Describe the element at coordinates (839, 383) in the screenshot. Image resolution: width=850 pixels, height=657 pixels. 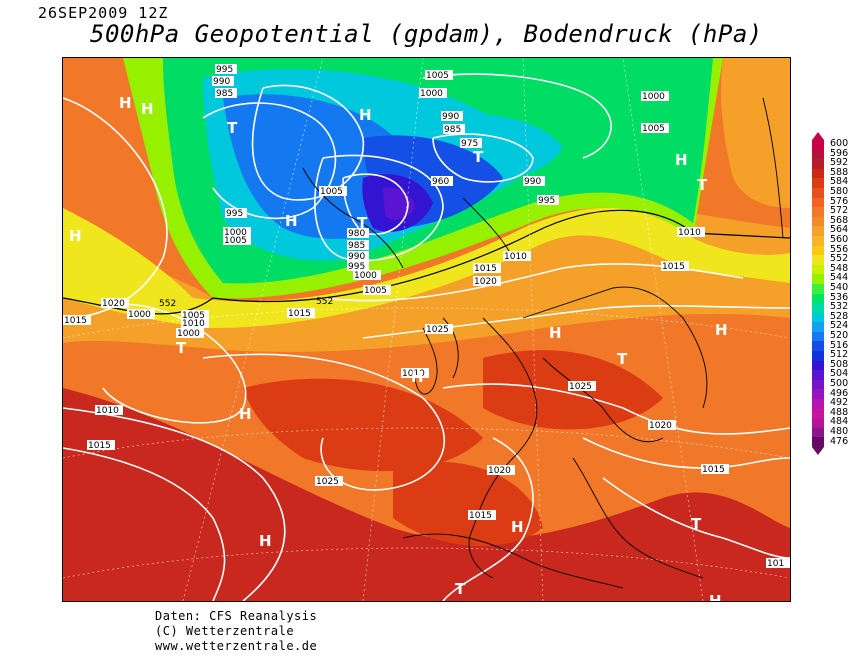
I see `legend-label: 500` at that location.